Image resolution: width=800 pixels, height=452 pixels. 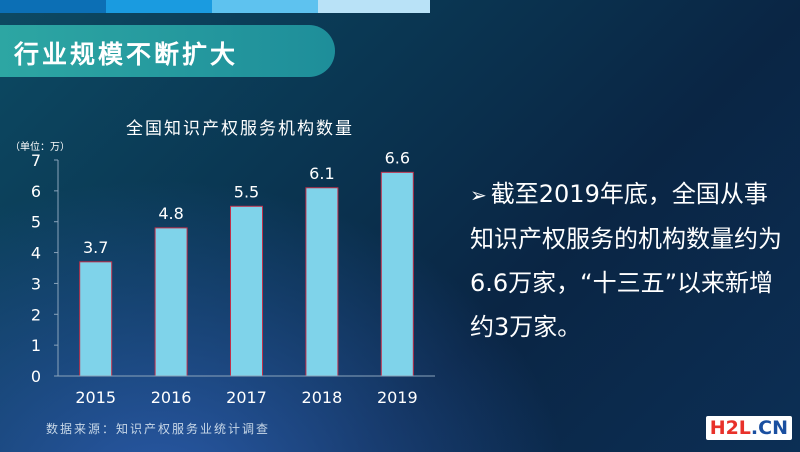 I want to click on y-tick-label: 1, so click(x=36, y=345).